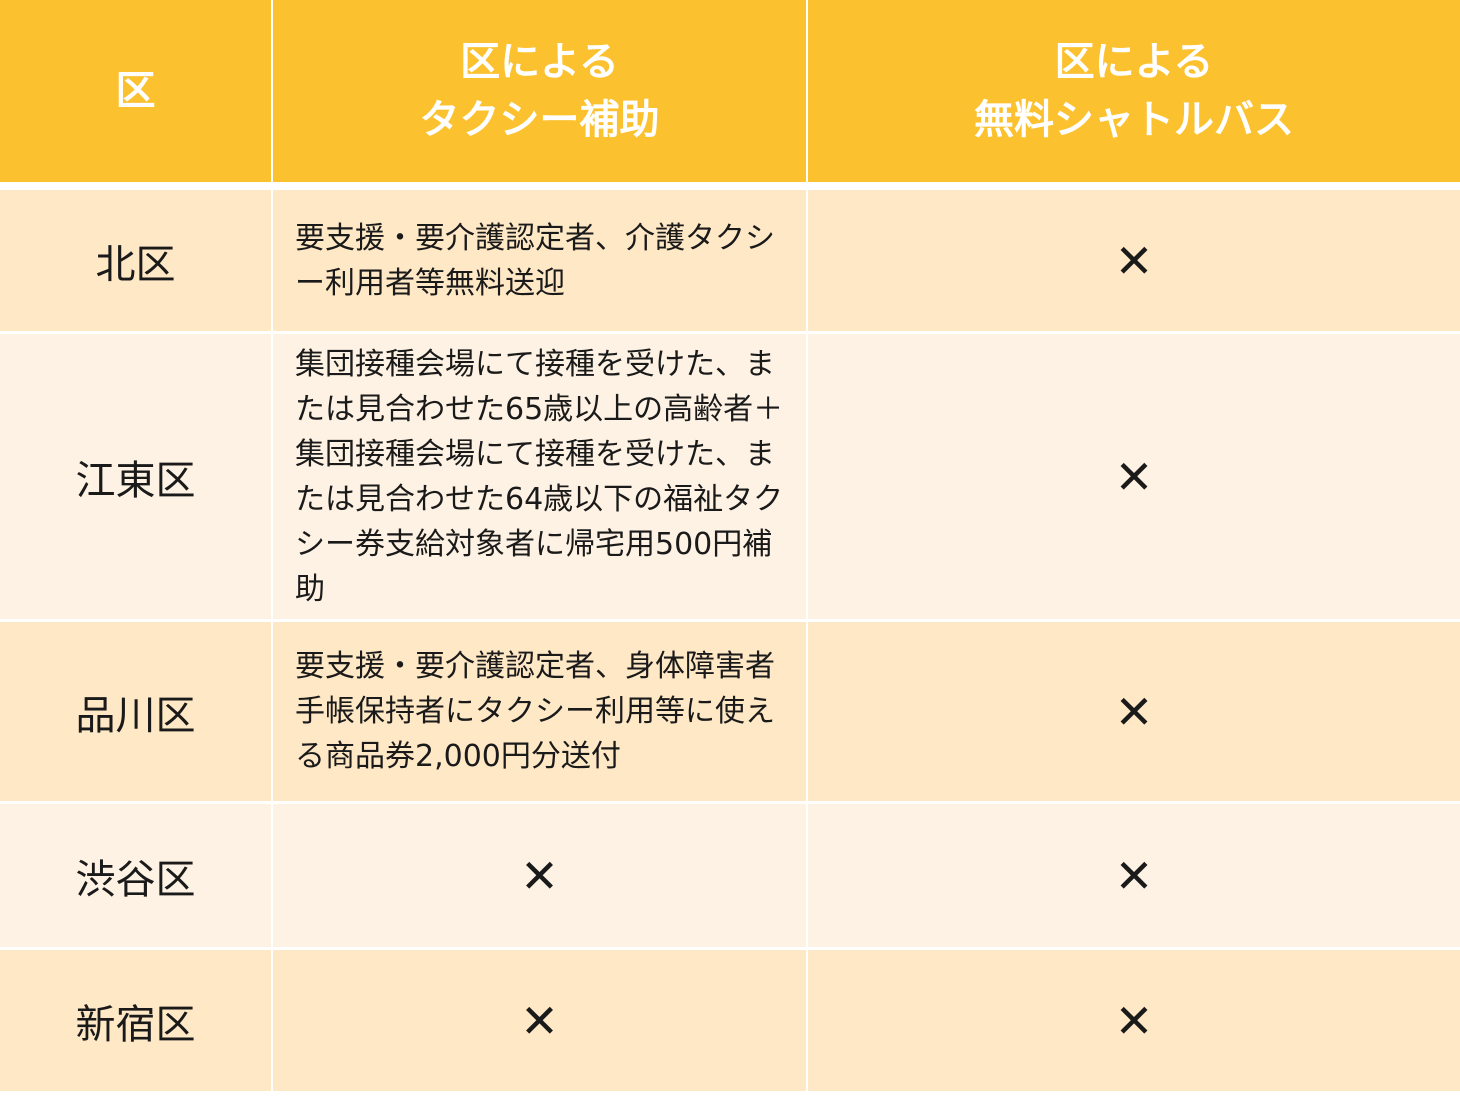 This screenshot has height=1096, width=1460. Describe the element at coordinates (539, 260) in the screenshot. I see `taxi-cell: 要支援・要介護認定者、介護タクシー利用者等無料送迎` at that location.